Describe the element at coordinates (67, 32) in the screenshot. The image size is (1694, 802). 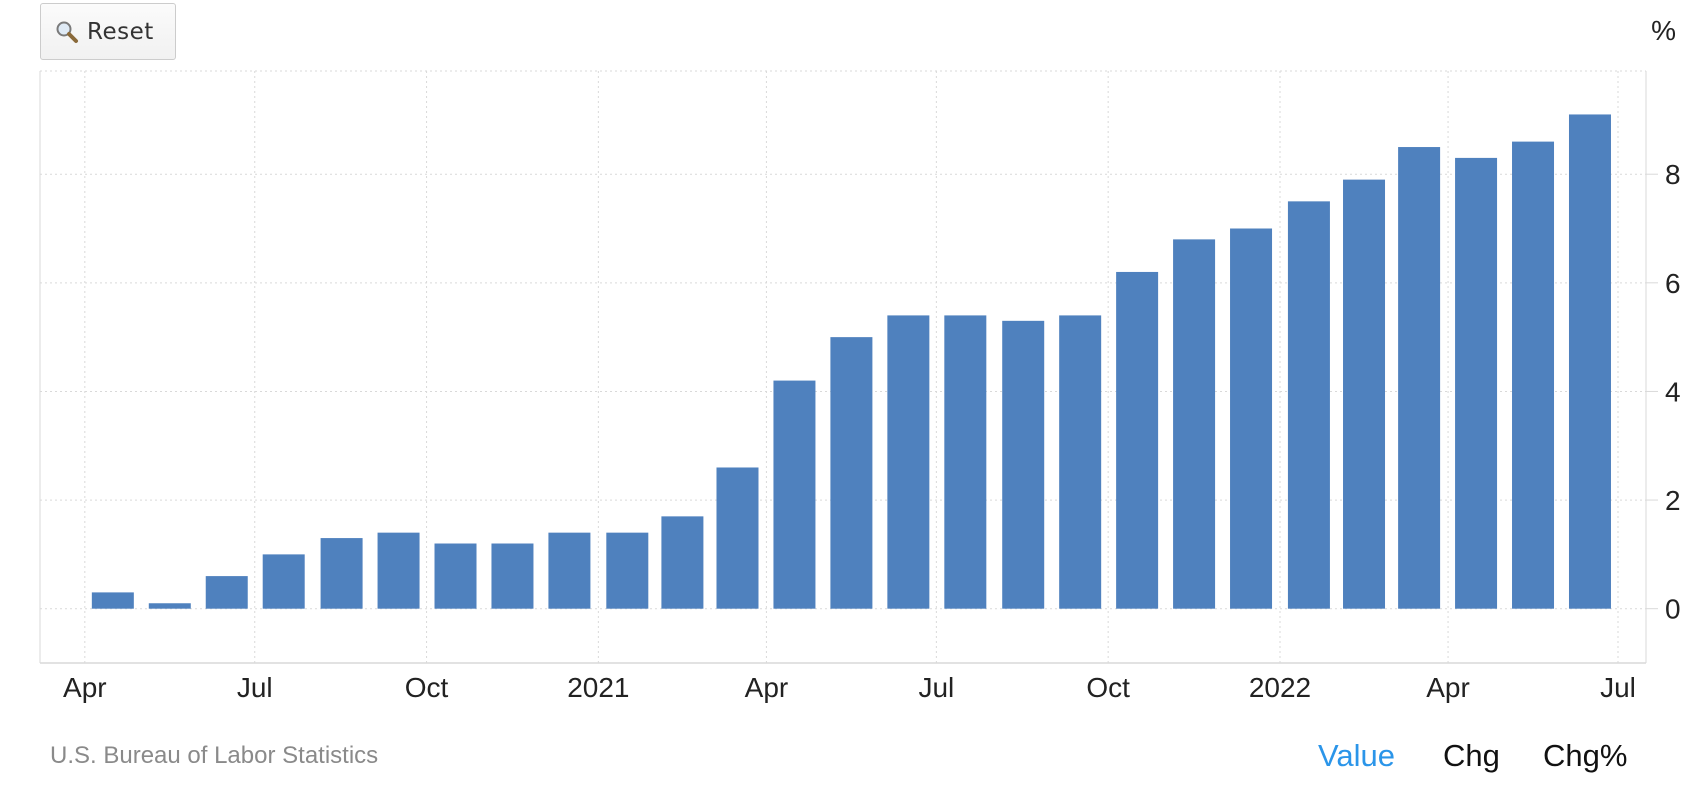
I see `magnifier-icon` at that location.